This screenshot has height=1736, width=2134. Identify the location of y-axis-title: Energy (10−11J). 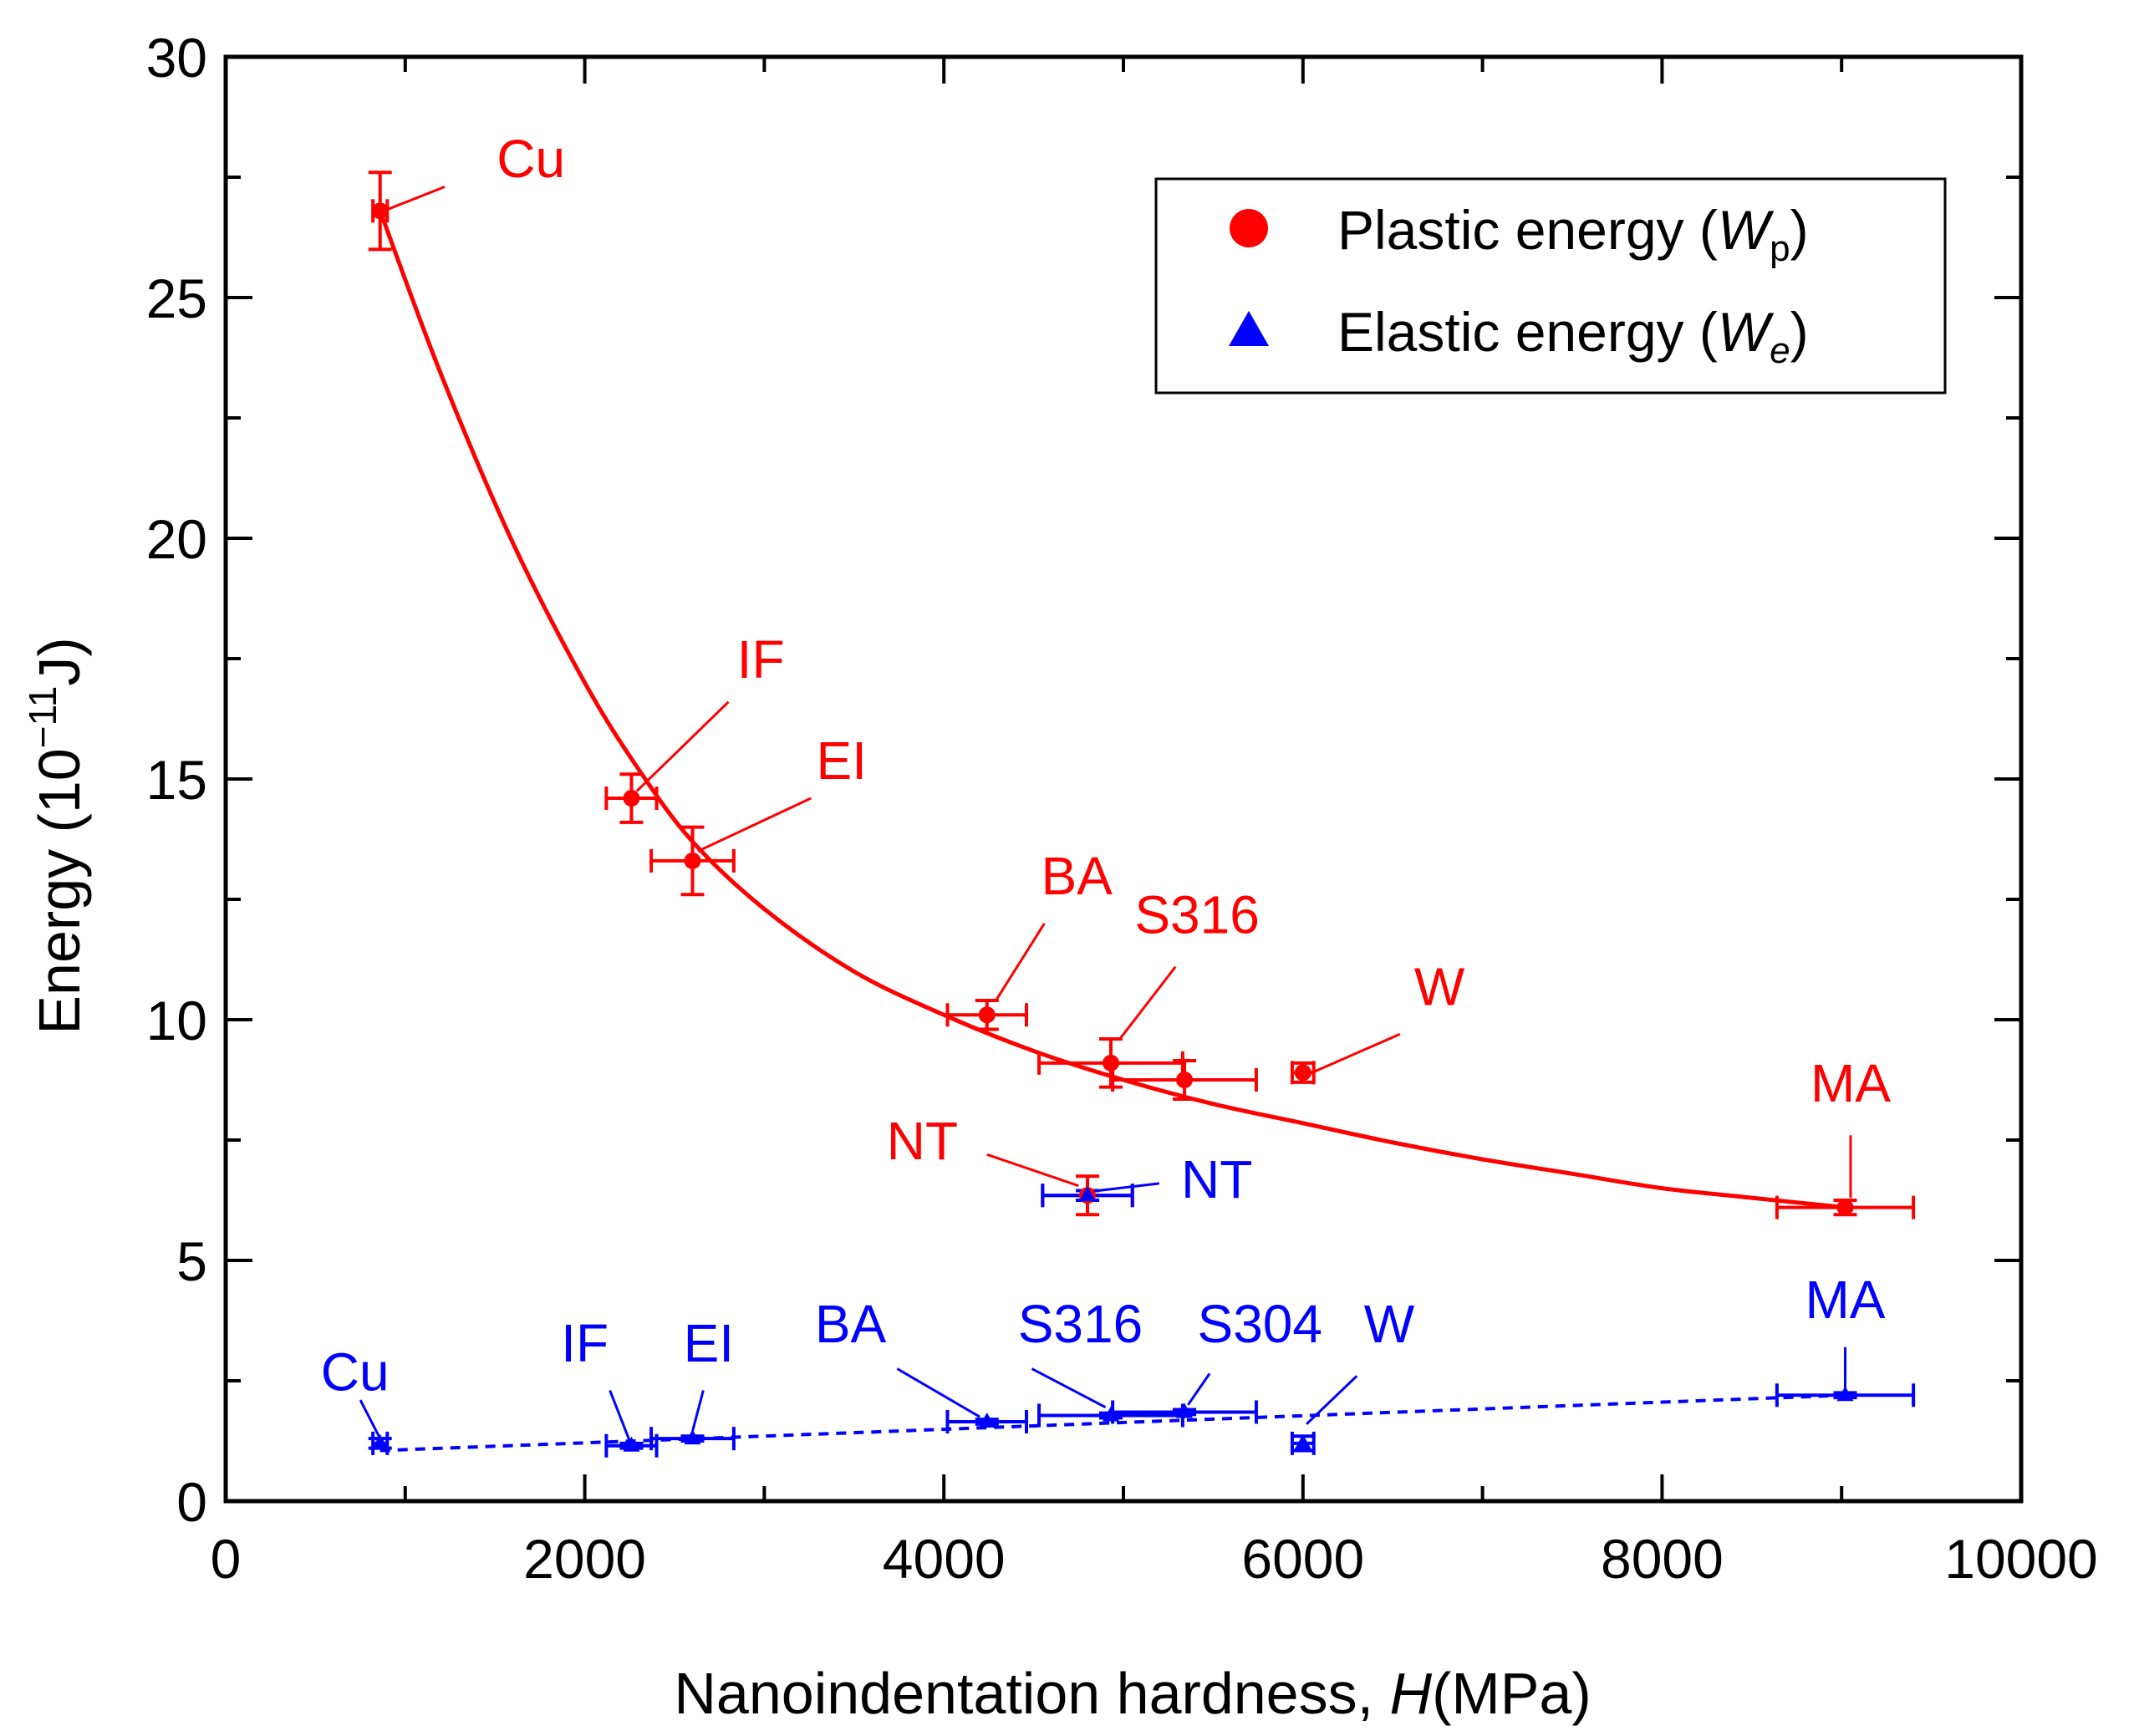
(56, 835).